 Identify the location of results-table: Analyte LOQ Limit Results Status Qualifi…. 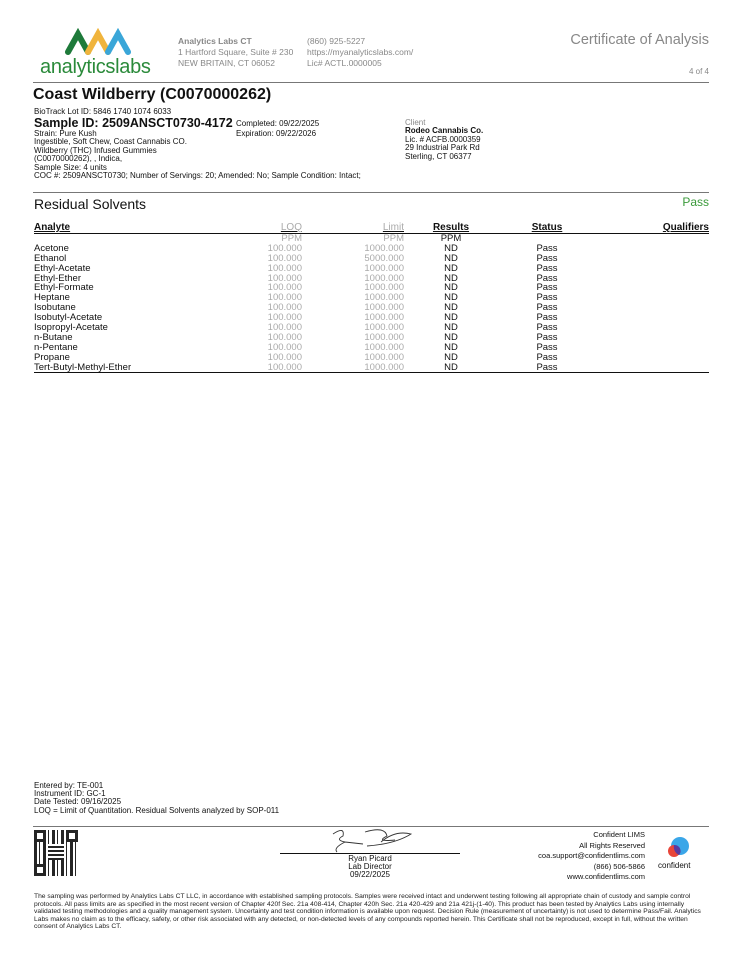
(371, 298).